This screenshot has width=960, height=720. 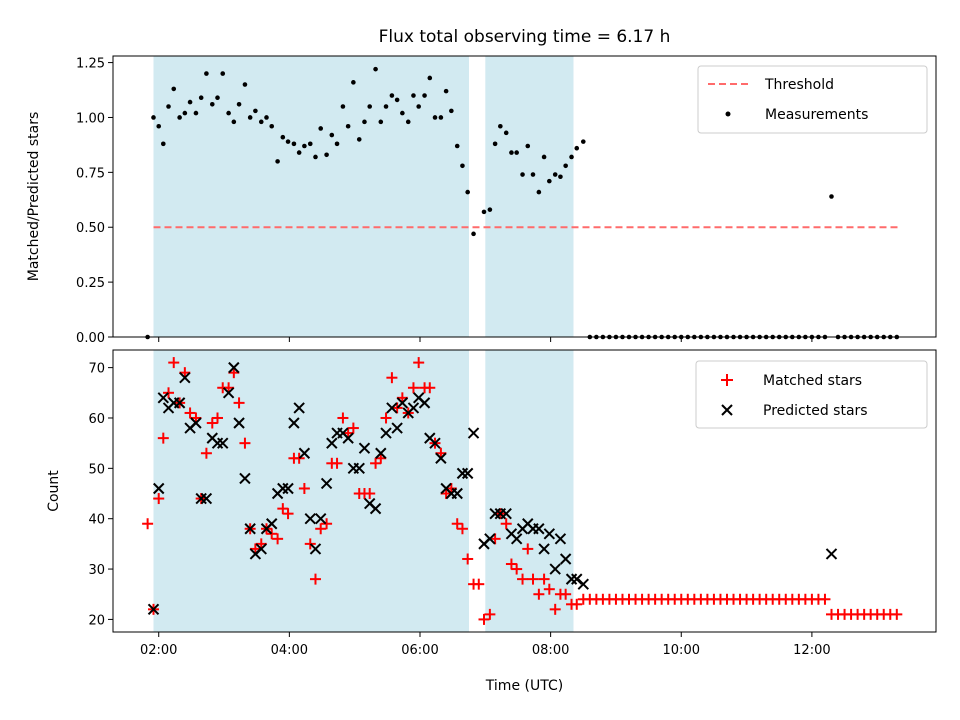 What do you see at coordinates (815, 411) in the screenshot?
I see `legend-predicted-label: Predicted stars` at bounding box center [815, 411].